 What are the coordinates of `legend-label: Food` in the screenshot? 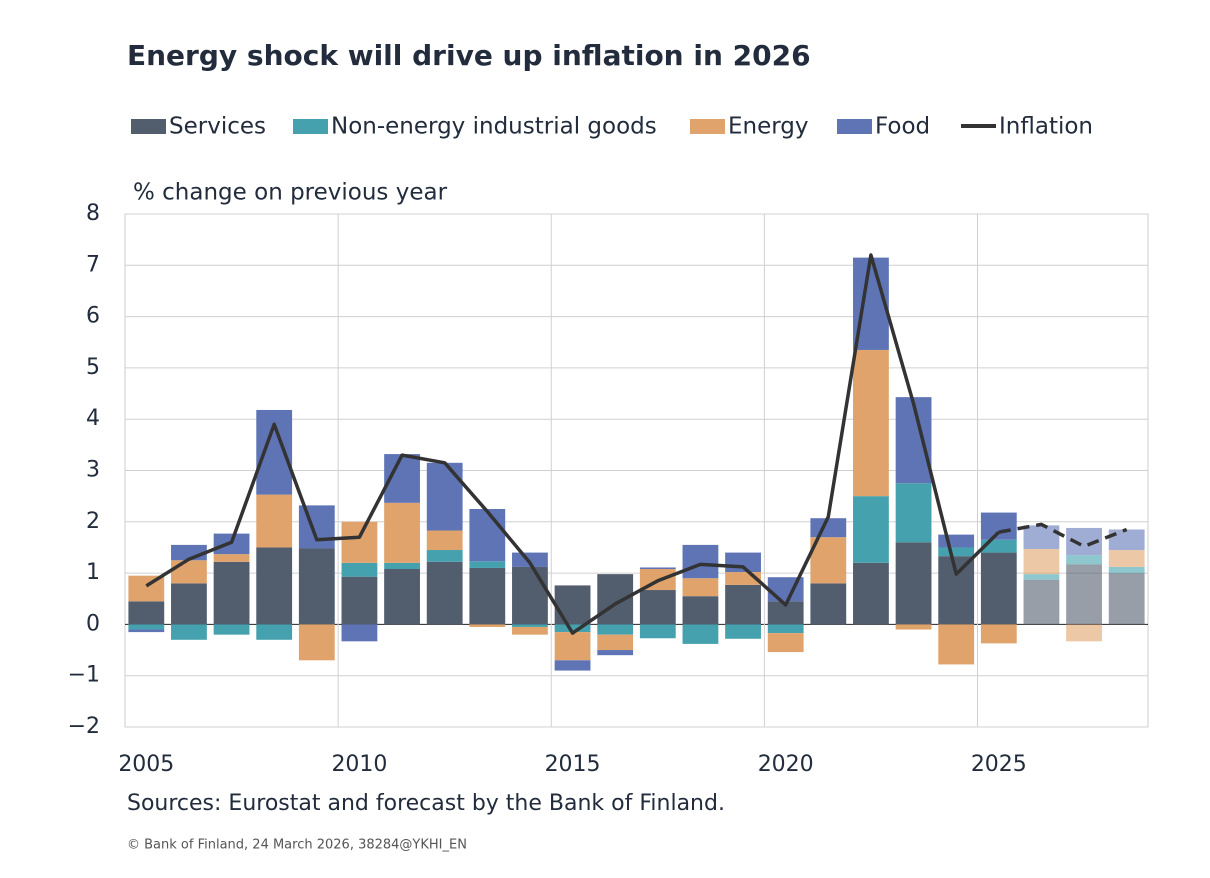 It's located at (902, 127).